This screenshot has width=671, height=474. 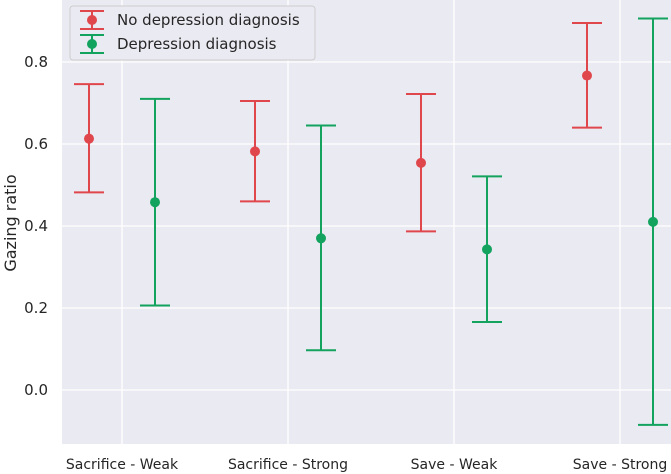 I want to click on y-tick-label: 0.6, so click(x=36, y=144).